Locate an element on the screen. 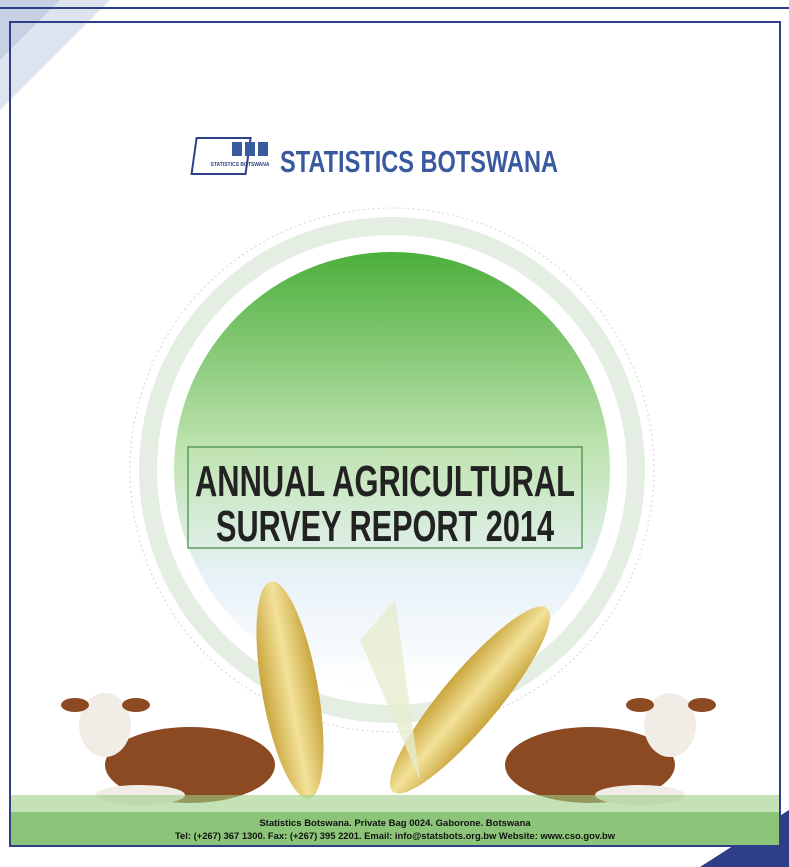 Image resolution: width=789 pixels, height=867 pixels. organization-name: STATISTICS BOTSWANA is located at coordinates (419, 161).